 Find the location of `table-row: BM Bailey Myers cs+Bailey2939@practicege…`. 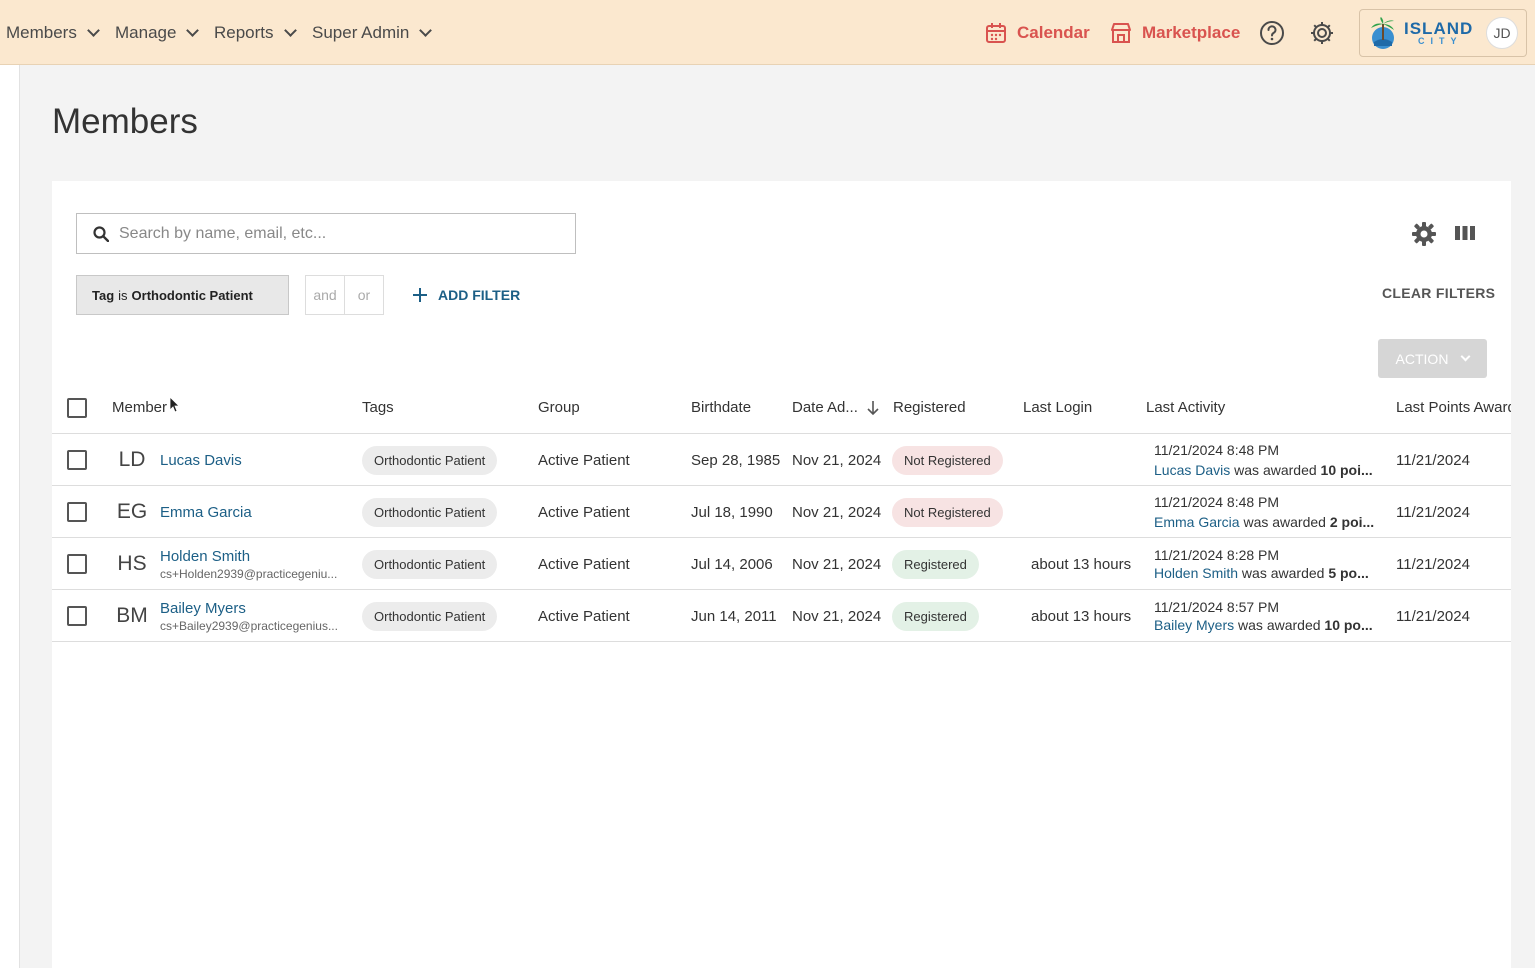

table-row: BM Bailey Myers cs+Bailey2939@practicege… is located at coordinates (781, 616).